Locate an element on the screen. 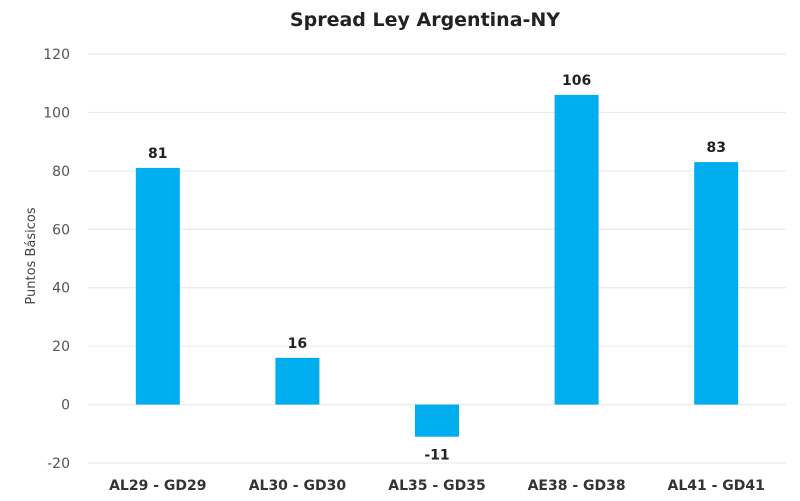 The image size is (800, 501). y-tick-label: 0 is located at coordinates (65, 406).